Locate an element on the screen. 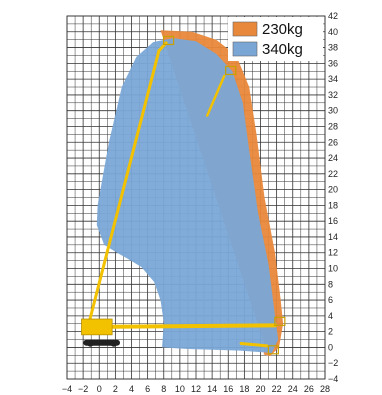  y-tick-label: 18 is located at coordinates (333, 205).